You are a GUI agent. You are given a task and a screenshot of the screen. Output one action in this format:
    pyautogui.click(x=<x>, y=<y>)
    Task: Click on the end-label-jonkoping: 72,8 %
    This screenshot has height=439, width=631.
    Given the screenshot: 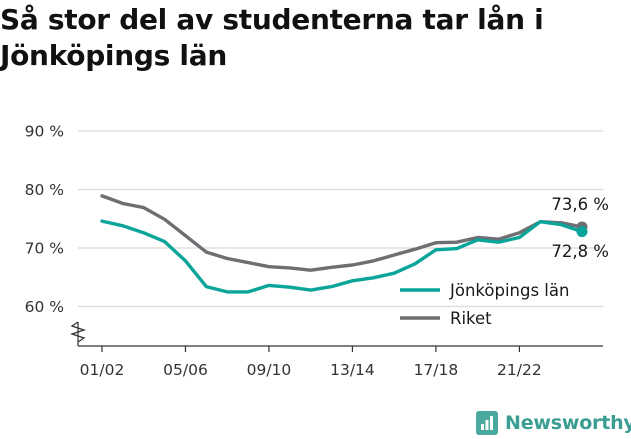 What is the action you would take?
    pyautogui.click(x=580, y=251)
    